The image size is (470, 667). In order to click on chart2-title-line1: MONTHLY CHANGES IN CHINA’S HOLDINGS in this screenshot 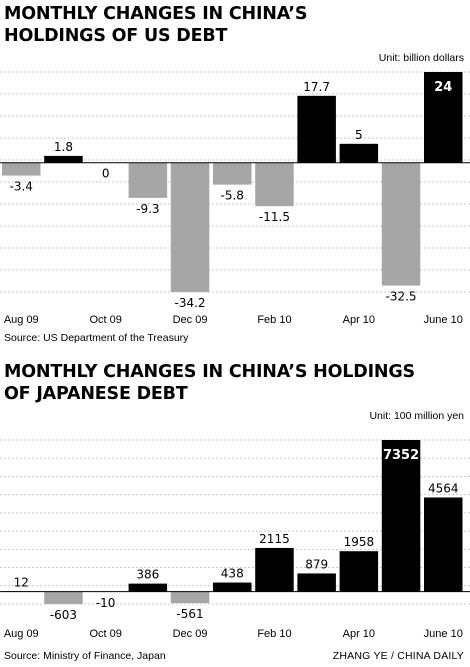, I will do `click(209, 372)`.